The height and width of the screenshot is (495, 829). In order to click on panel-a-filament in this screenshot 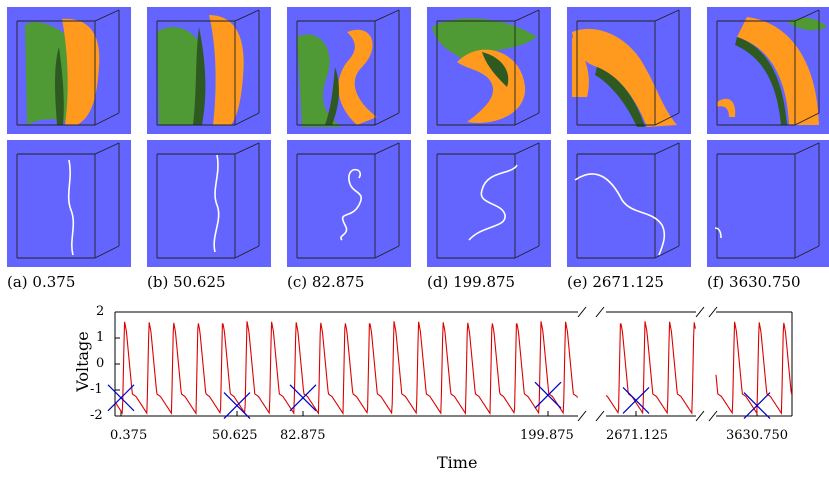, I will do `click(69, 203)`.